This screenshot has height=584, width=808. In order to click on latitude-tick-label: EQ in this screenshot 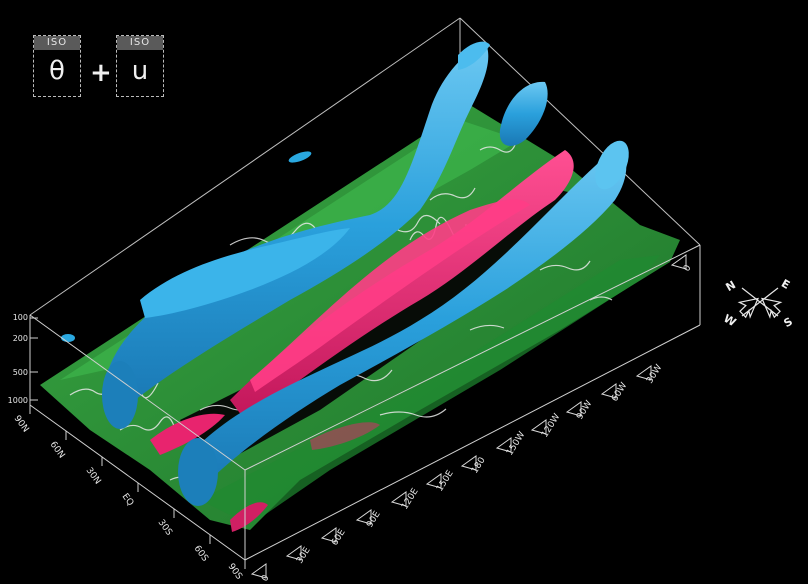, I will do `click(128, 500)`.